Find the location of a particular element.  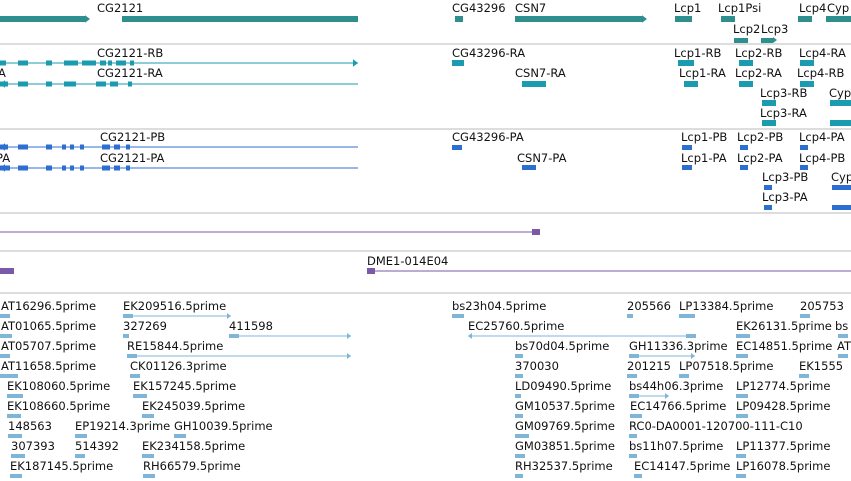

est-label: EC14766.5prime is located at coordinates (678, 406).